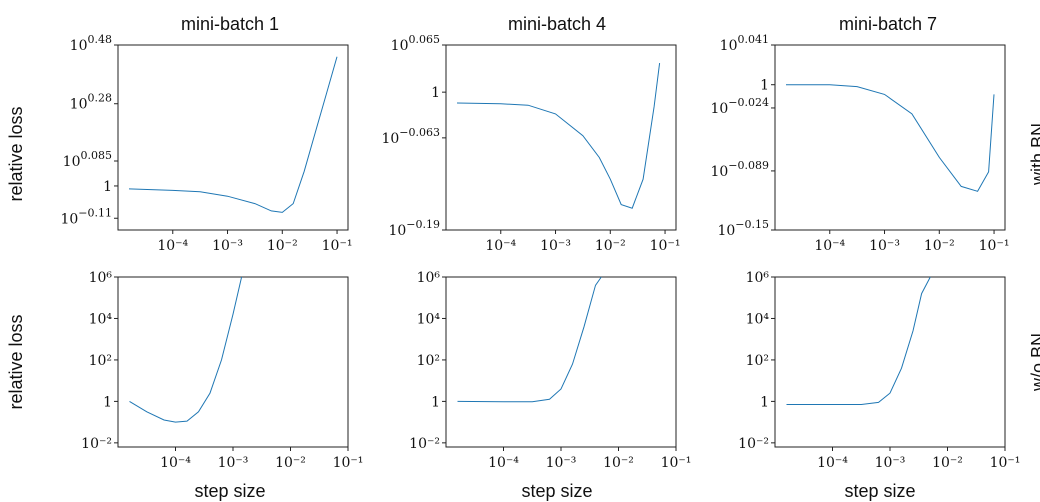 Image resolution: width=1040 pixels, height=502 pixels. I want to click on y-axis-label-top: relative loss, so click(16, 153).